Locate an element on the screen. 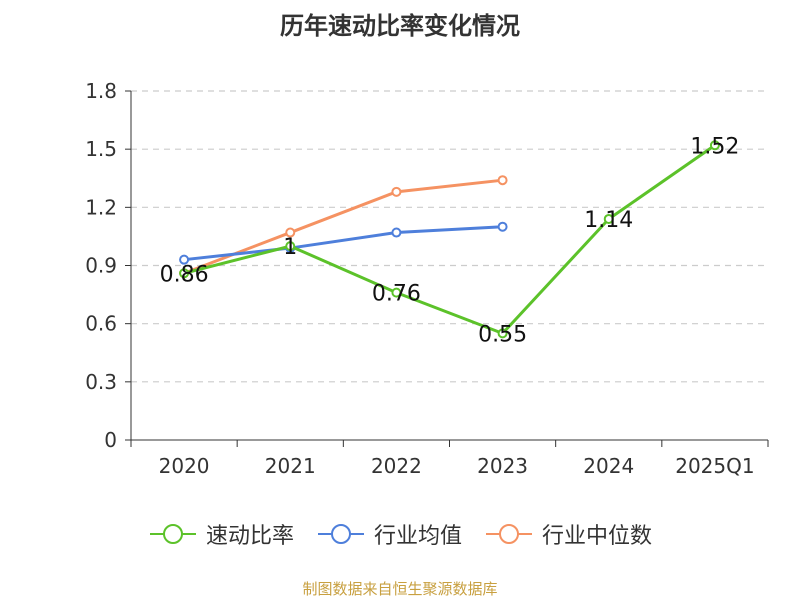  data-label: 0.76 is located at coordinates (396, 294).